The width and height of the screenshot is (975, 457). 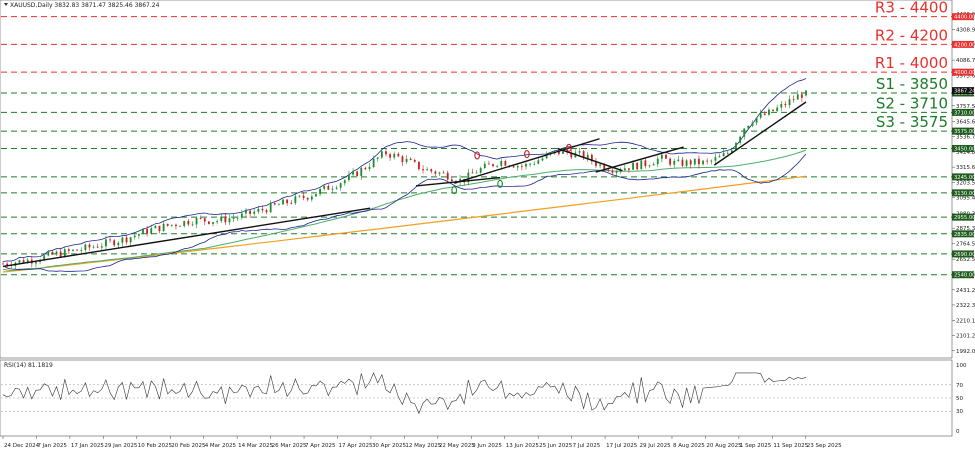 I want to click on support-price-tag-text: 2690.00, so click(x=964, y=255).